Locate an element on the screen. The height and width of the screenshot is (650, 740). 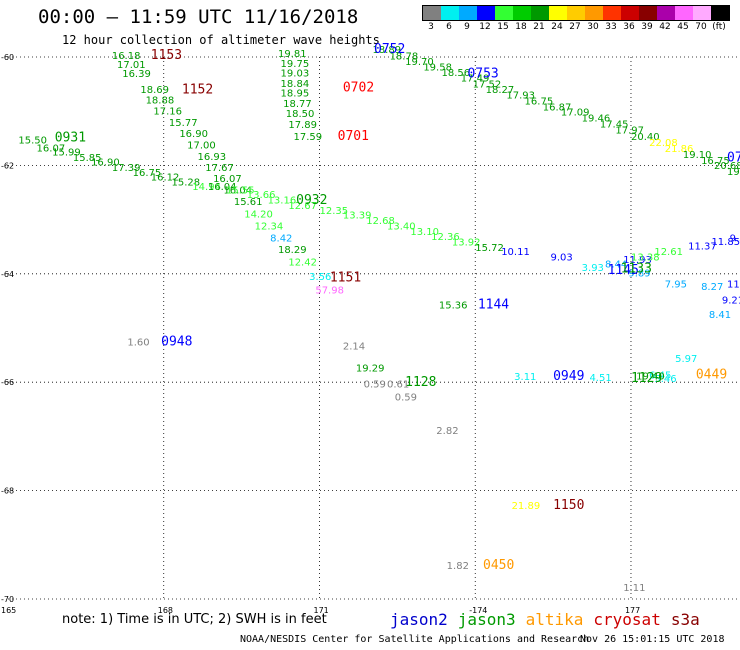
pass-time-label: 1152 is located at coordinates (197, 89).